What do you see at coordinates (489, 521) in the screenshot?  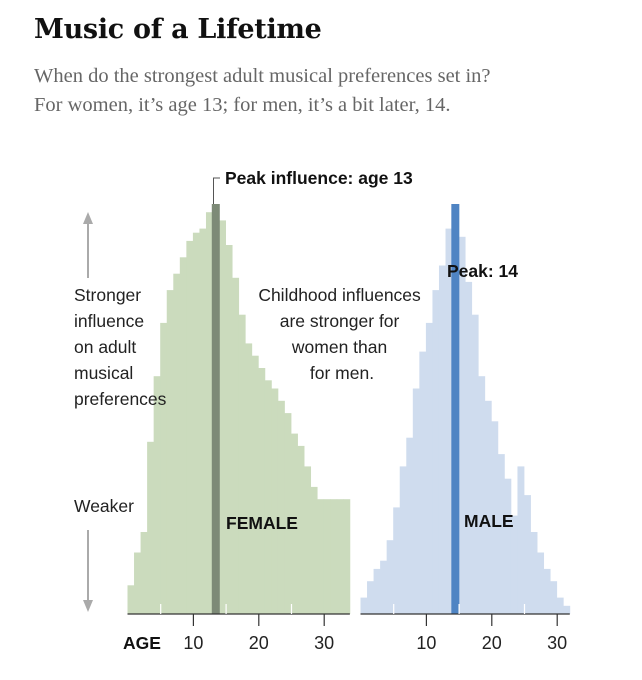 I see `male-series-label: MALE` at bounding box center [489, 521].